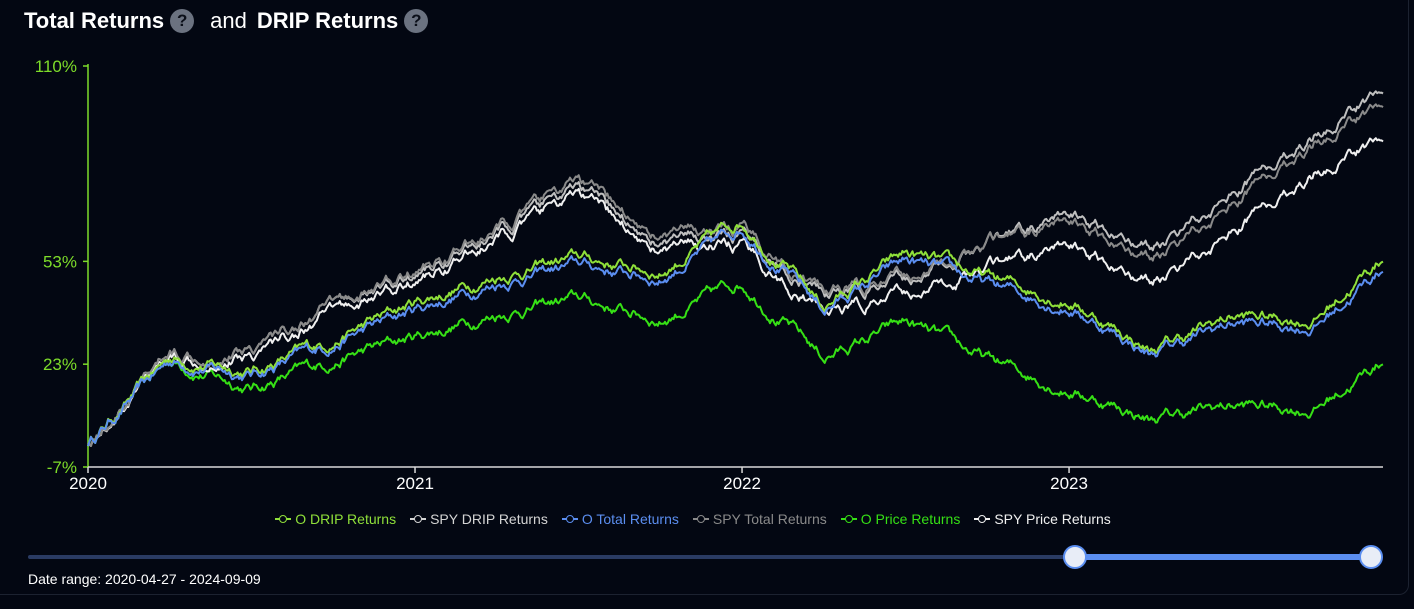 This screenshot has width=1414, height=609. Describe the element at coordinates (705, 557) in the screenshot. I see `date-range-slider` at that location.